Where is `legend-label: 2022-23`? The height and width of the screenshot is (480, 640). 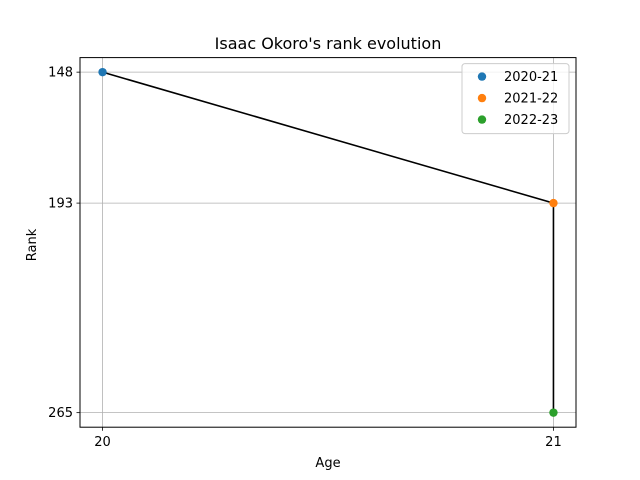
legend-label: 2022-23 is located at coordinates (531, 120).